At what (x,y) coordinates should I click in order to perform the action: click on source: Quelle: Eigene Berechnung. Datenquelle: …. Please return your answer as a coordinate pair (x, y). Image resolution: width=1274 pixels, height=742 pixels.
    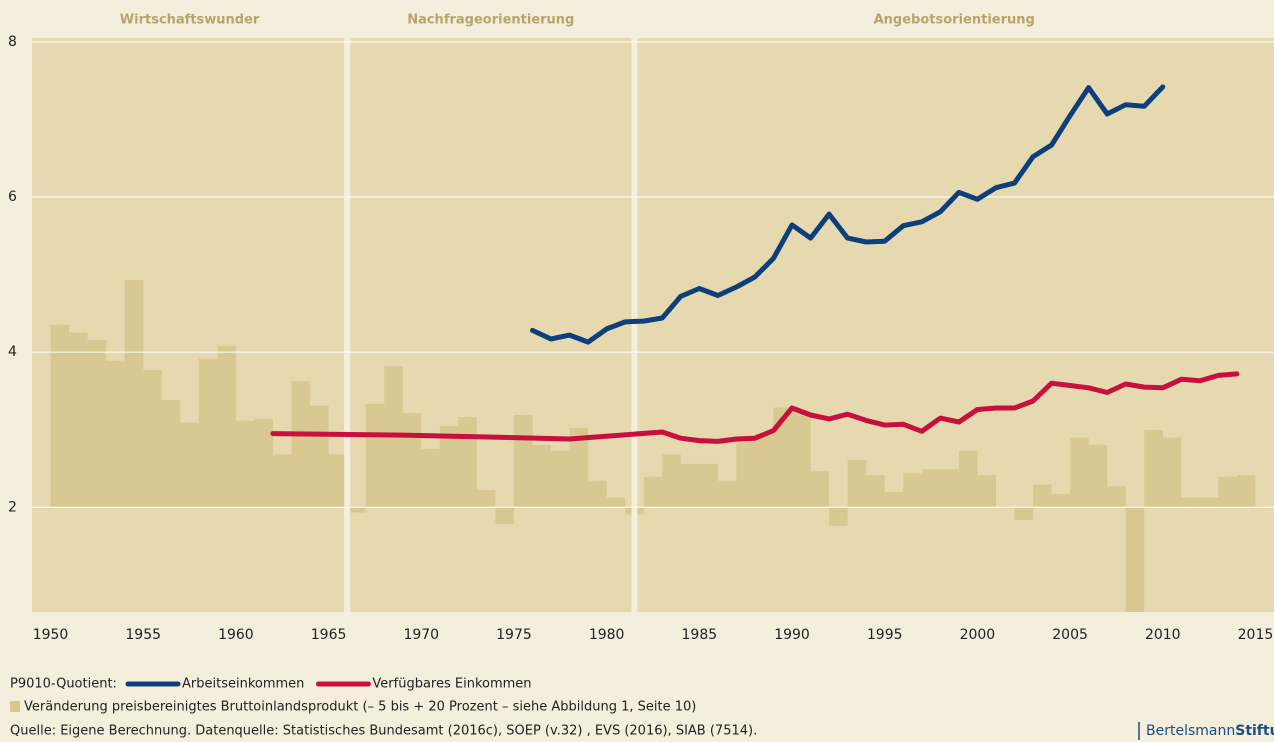
    Looking at the image, I should click on (383, 731).